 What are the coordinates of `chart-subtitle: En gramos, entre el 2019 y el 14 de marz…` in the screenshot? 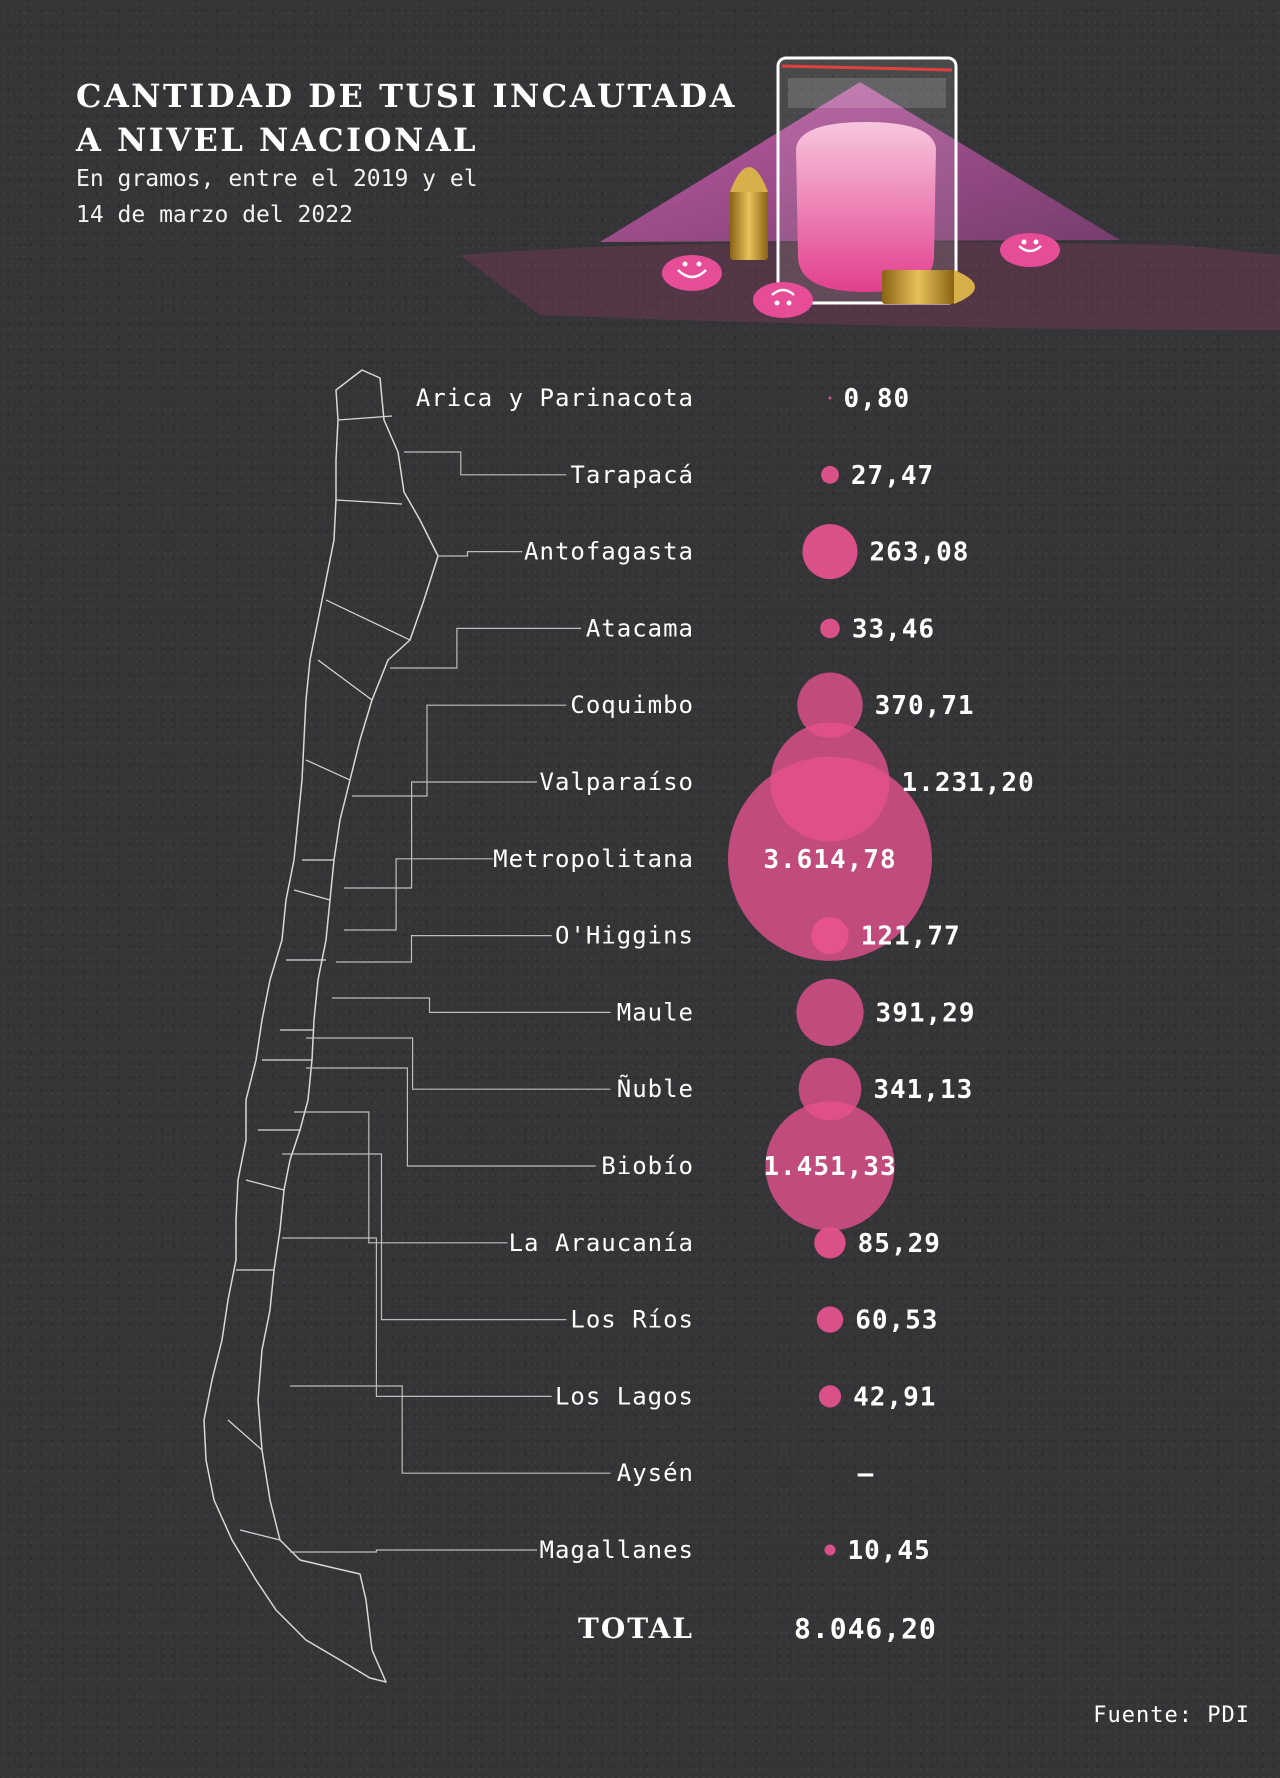 It's located at (336, 197).